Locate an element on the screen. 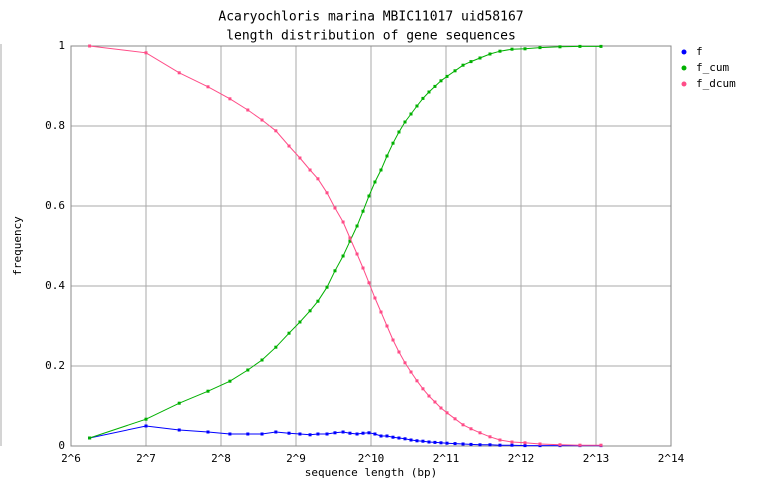 The height and width of the screenshot is (498, 762). y-tick-label: 0.6 is located at coordinates (55, 205).